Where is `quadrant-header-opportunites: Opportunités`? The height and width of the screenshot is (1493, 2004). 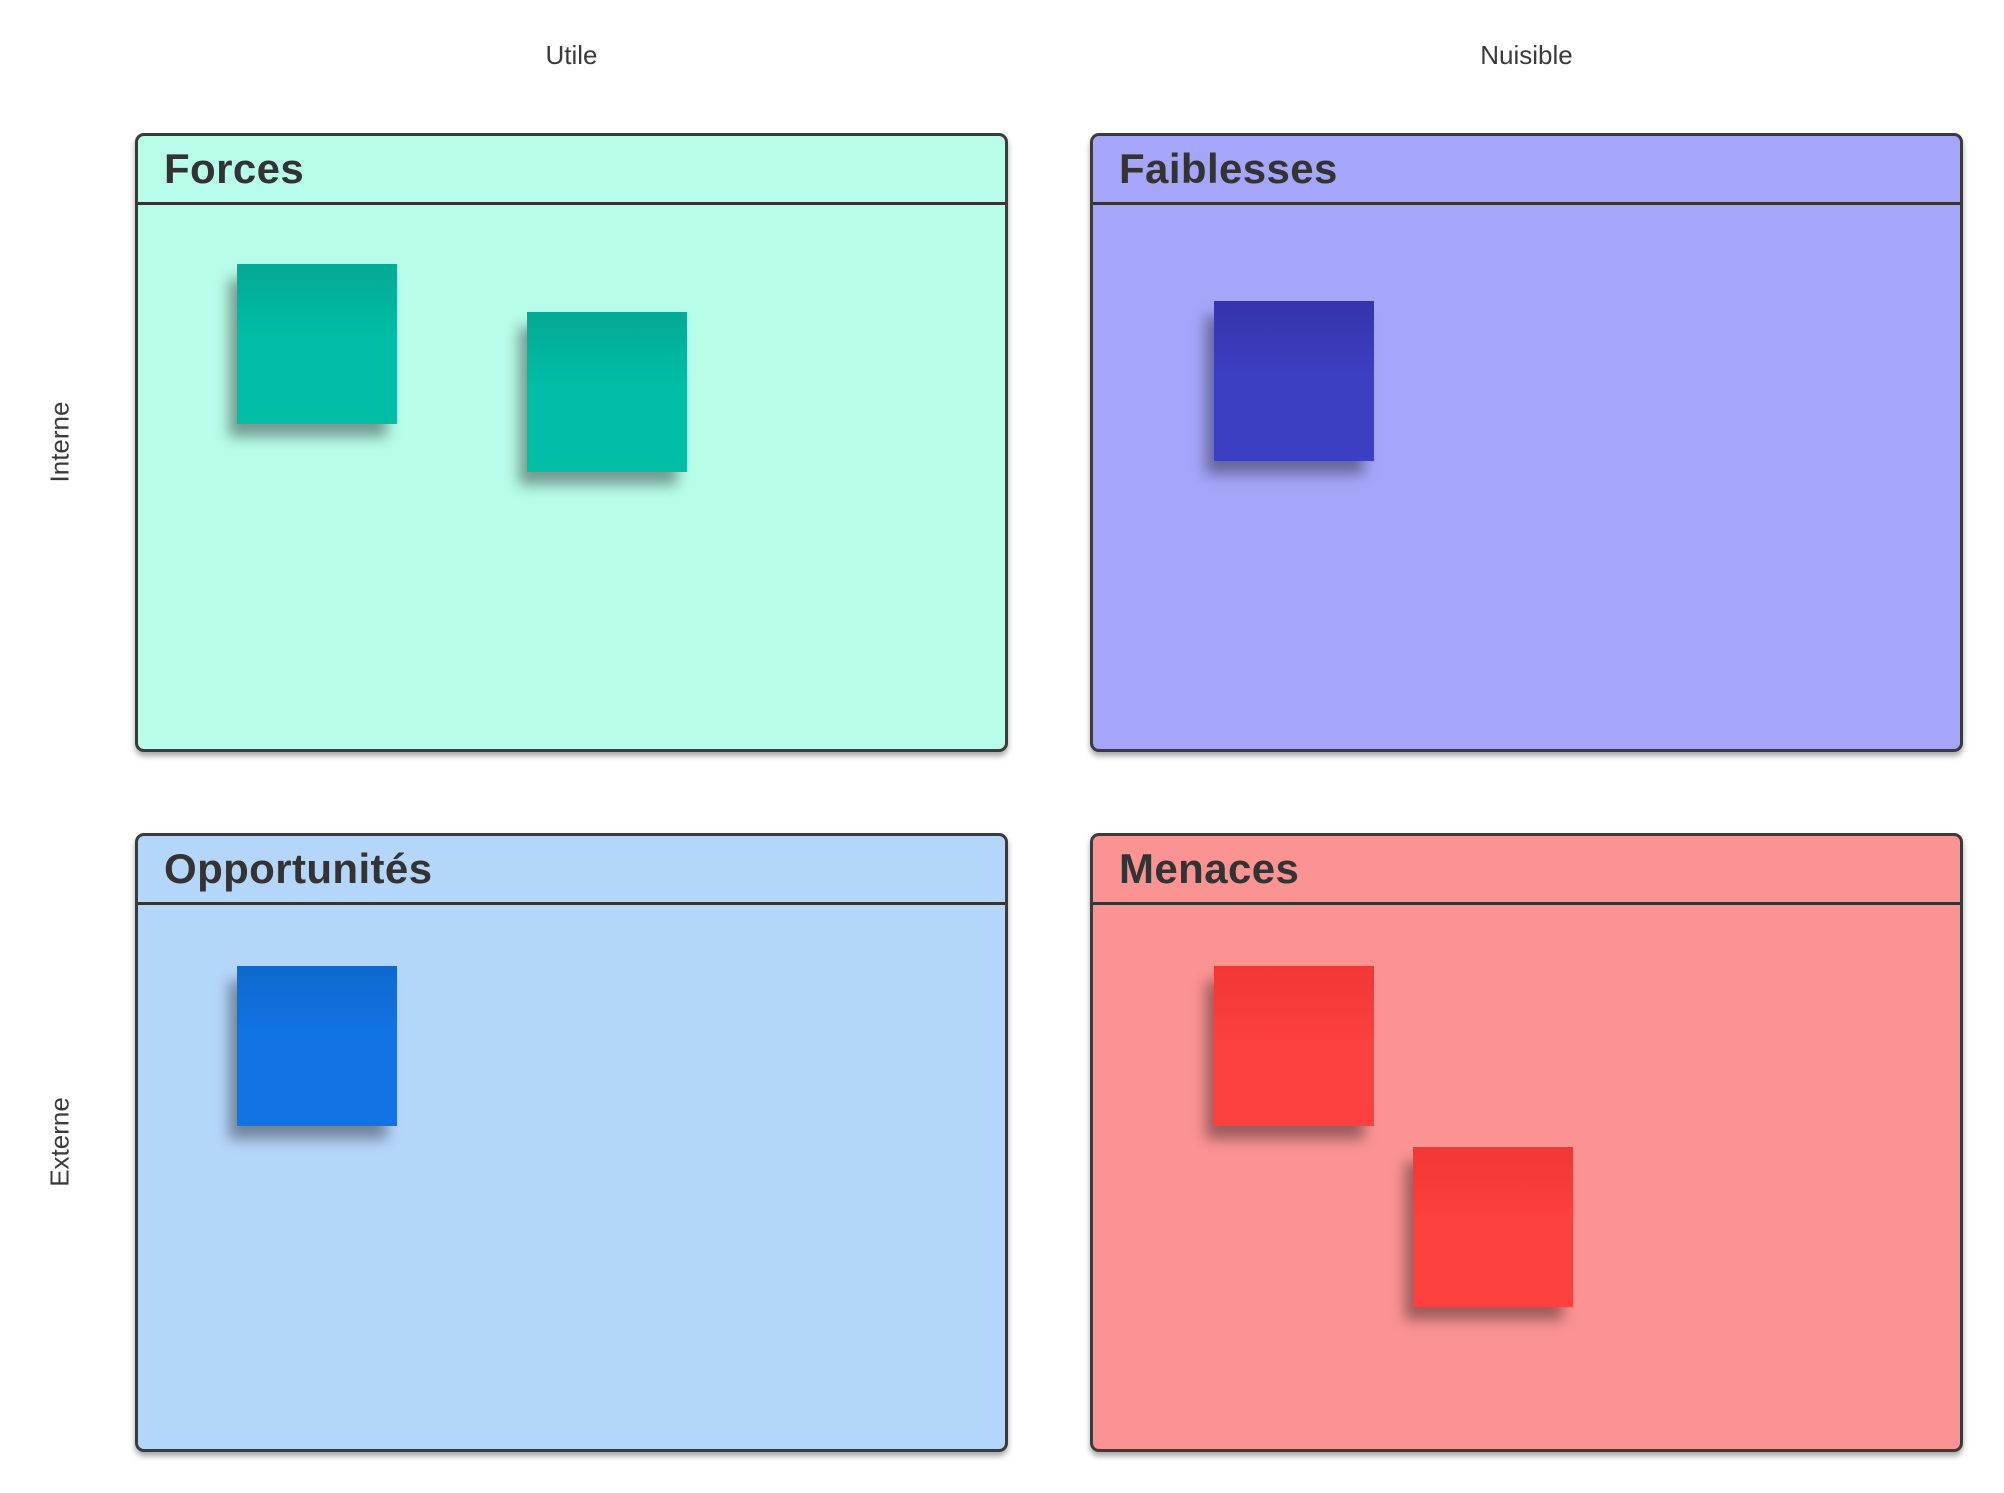
quadrant-header-opportunites: Opportunités is located at coordinates (571, 870).